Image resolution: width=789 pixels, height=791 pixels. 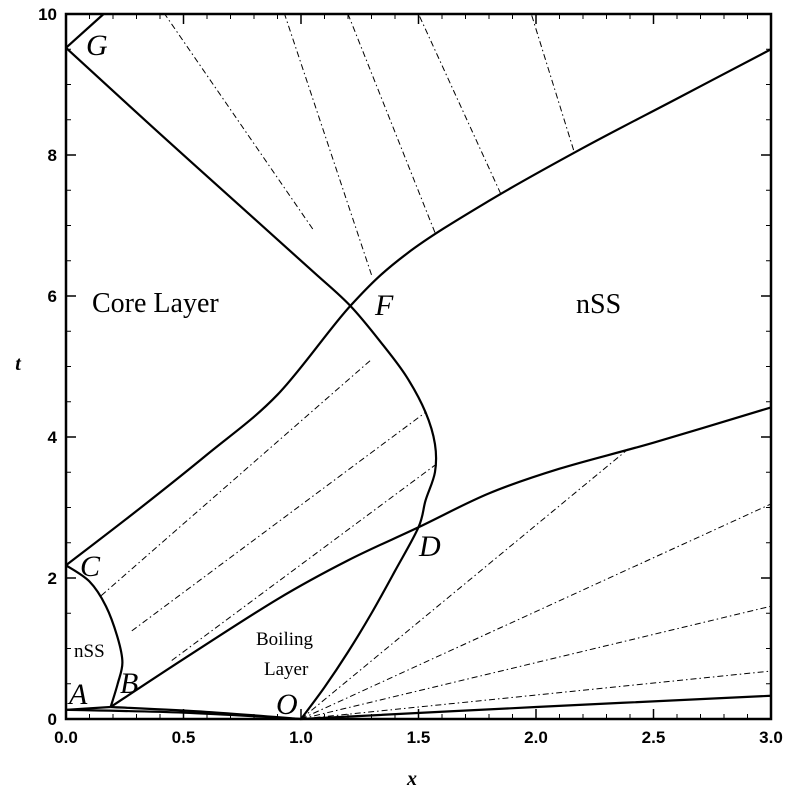 I want to click on x-tick-label: 0.5, so click(x=184, y=737).